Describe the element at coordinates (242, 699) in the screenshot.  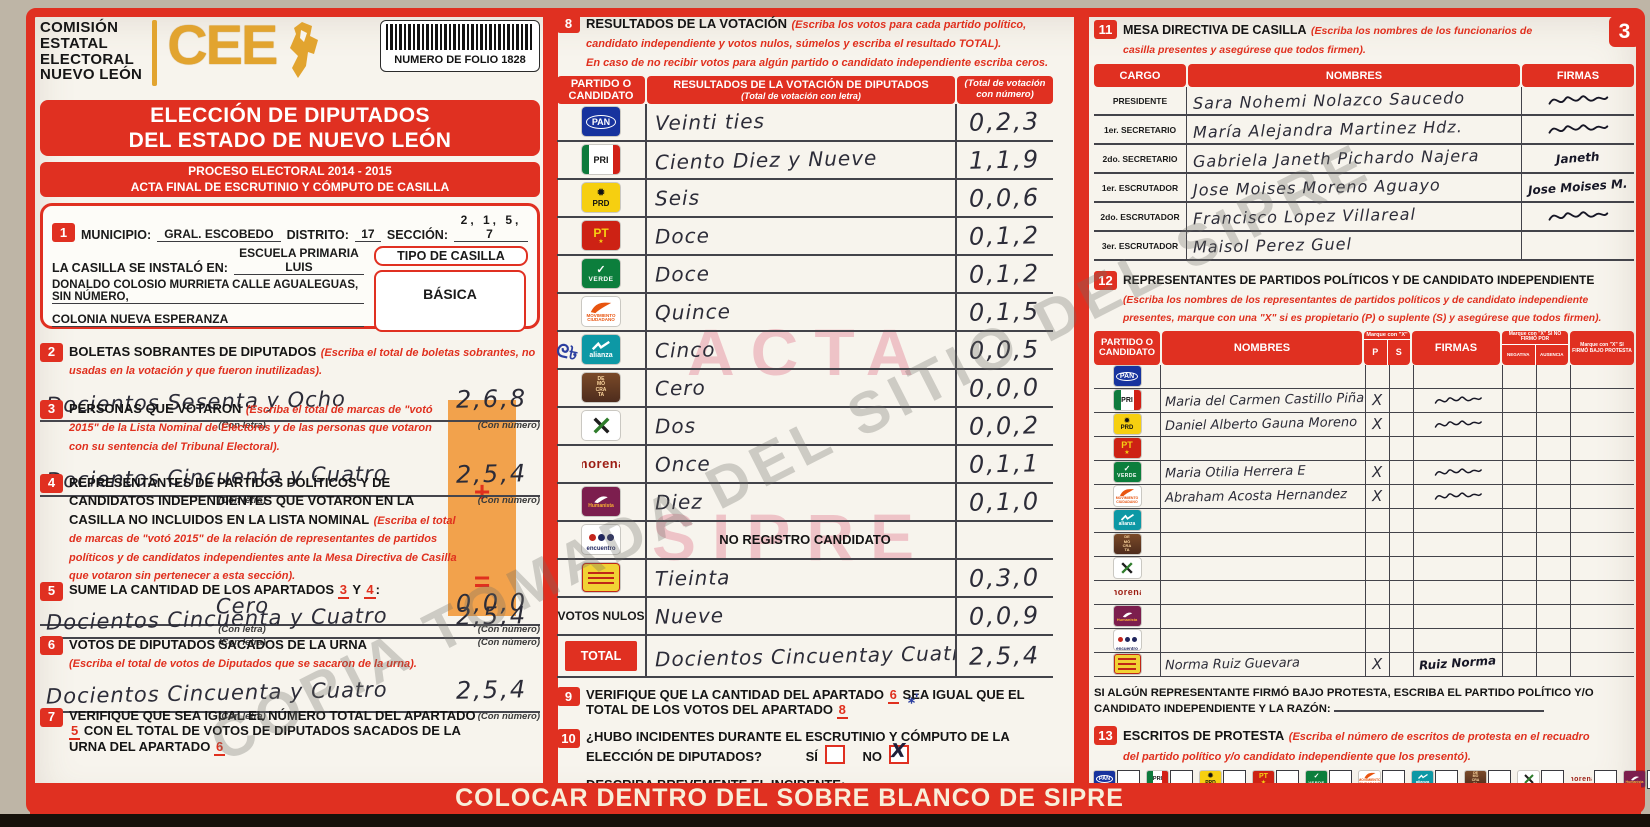
I see `votos-urna-letra: Docientos Cincuenta y Cuatro (Con letra)` at that location.